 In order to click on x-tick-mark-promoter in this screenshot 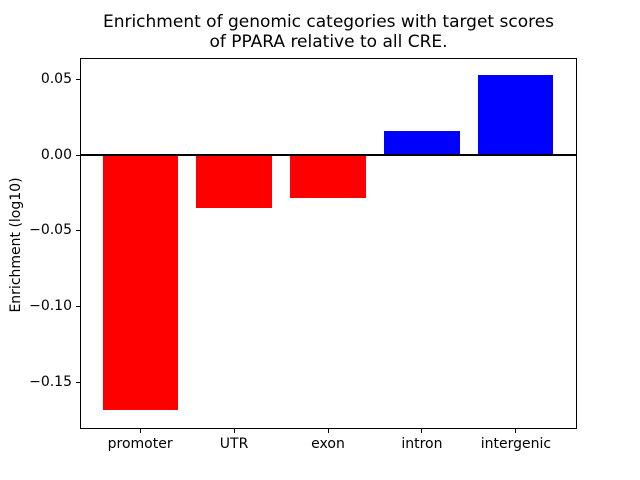, I will do `click(140, 431)`.